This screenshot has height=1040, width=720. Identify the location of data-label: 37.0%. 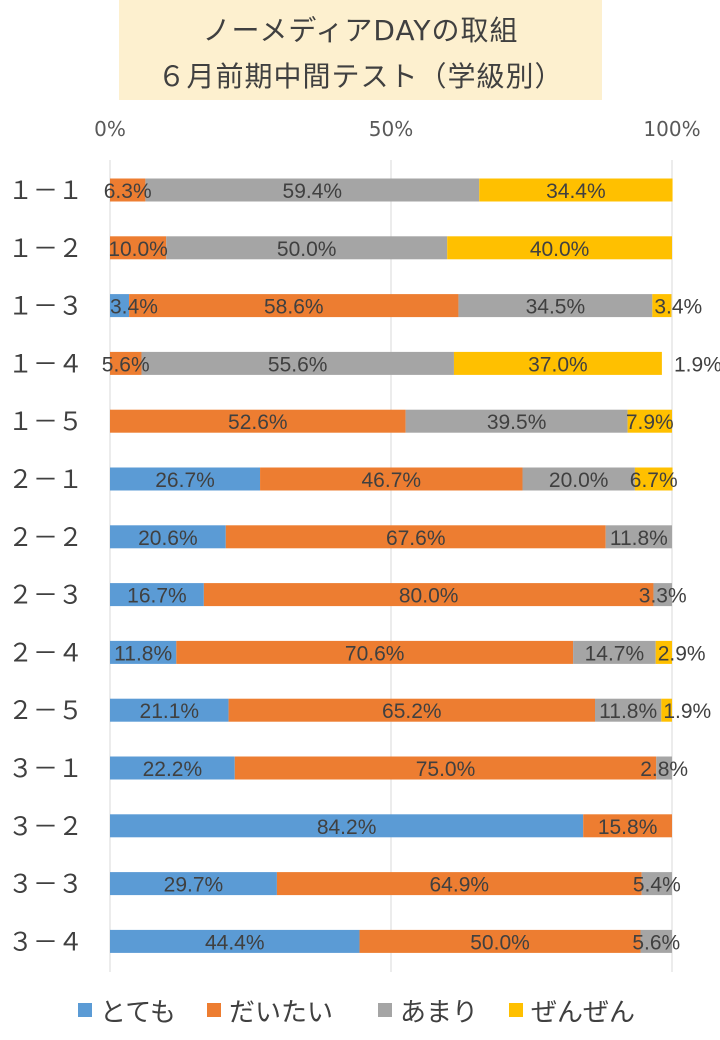
(558, 364).